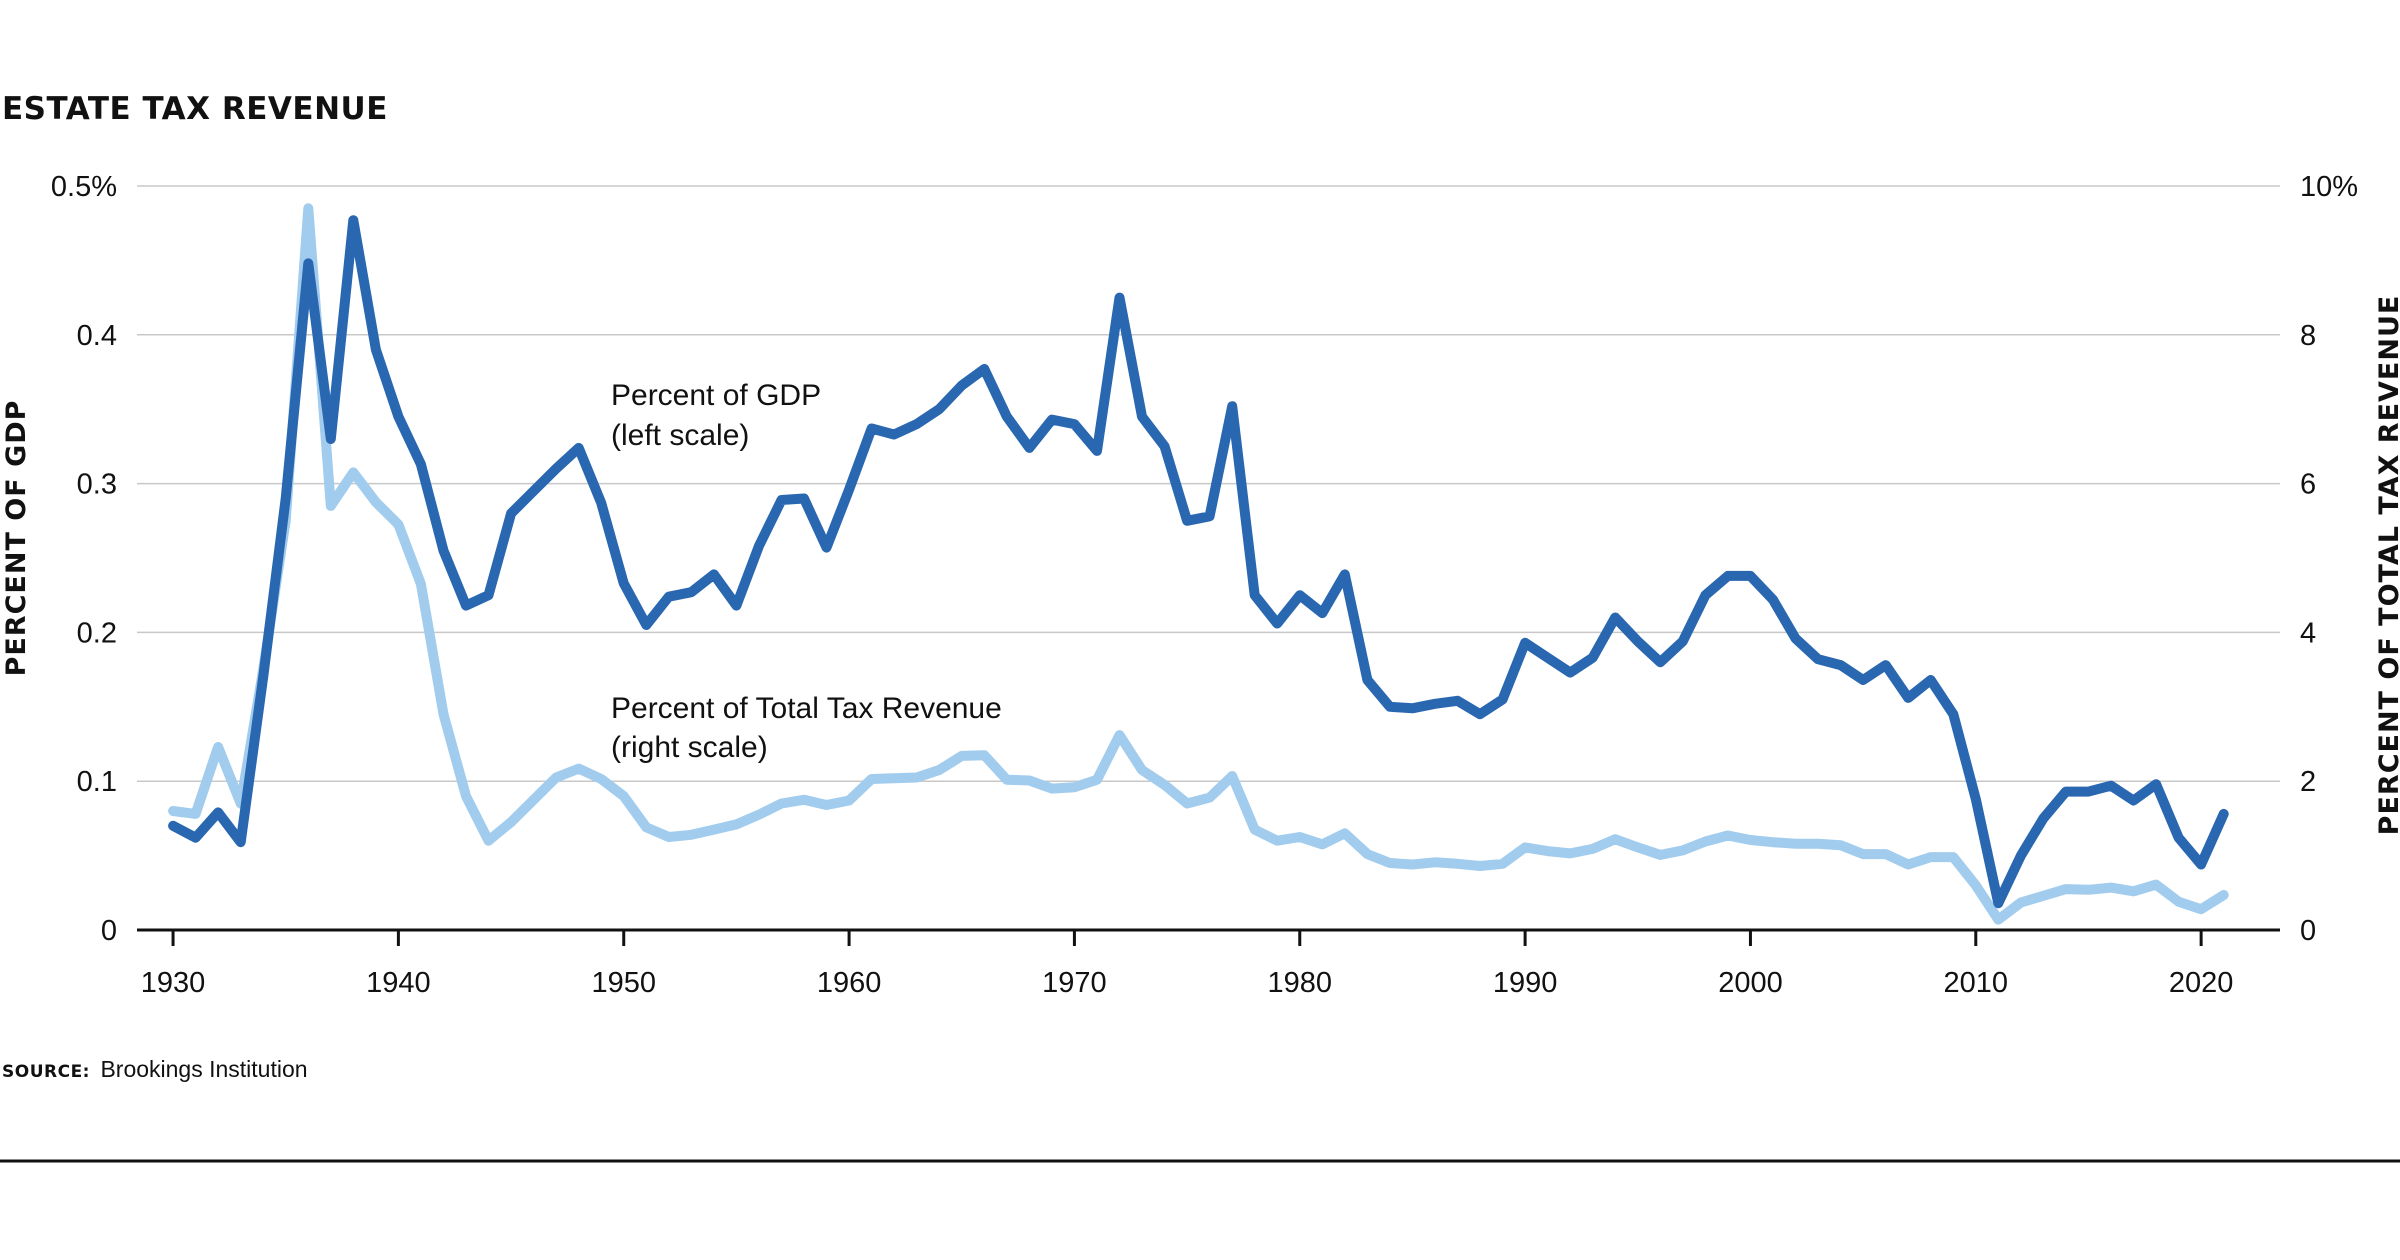 The image size is (2400, 1260). What do you see at coordinates (398, 983) in the screenshot?
I see `x-tick-label-1: 1940` at bounding box center [398, 983].